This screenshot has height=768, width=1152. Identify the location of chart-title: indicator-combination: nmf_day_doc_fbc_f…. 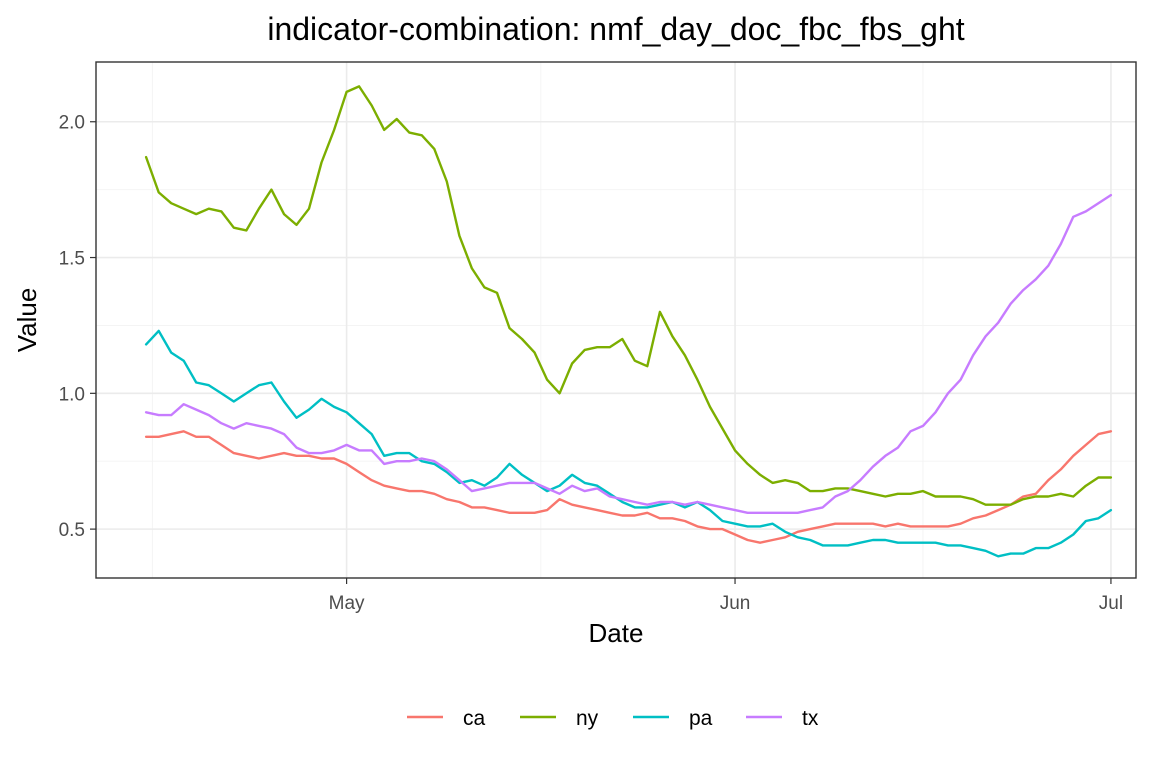
(615, 29).